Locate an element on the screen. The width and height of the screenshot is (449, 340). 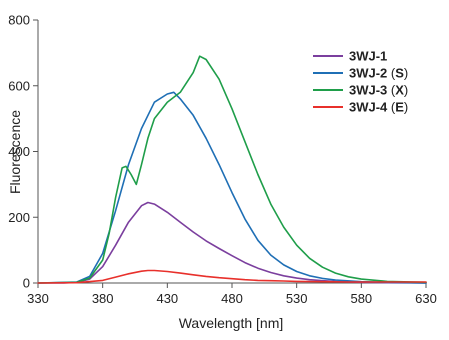
legend-label: 3WJ-1 is located at coordinates (368, 56).